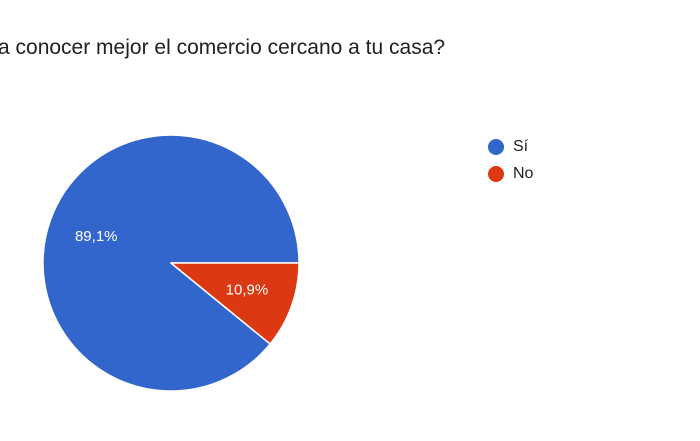 This screenshot has width=700, height=441. I want to click on legend-swatch-no, so click(496, 173).